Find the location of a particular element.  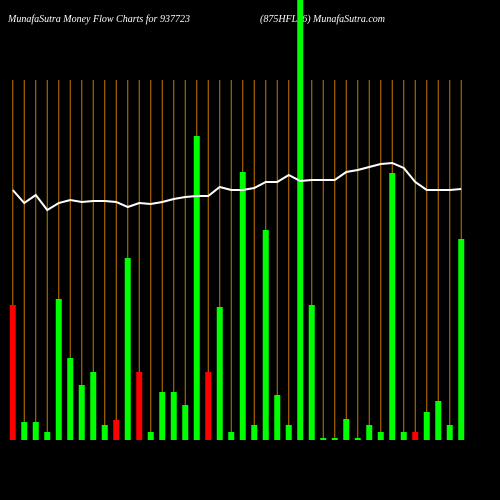

chart-subtitle: (875HFL26) MunafaSutra.com is located at coordinates (322, 19).